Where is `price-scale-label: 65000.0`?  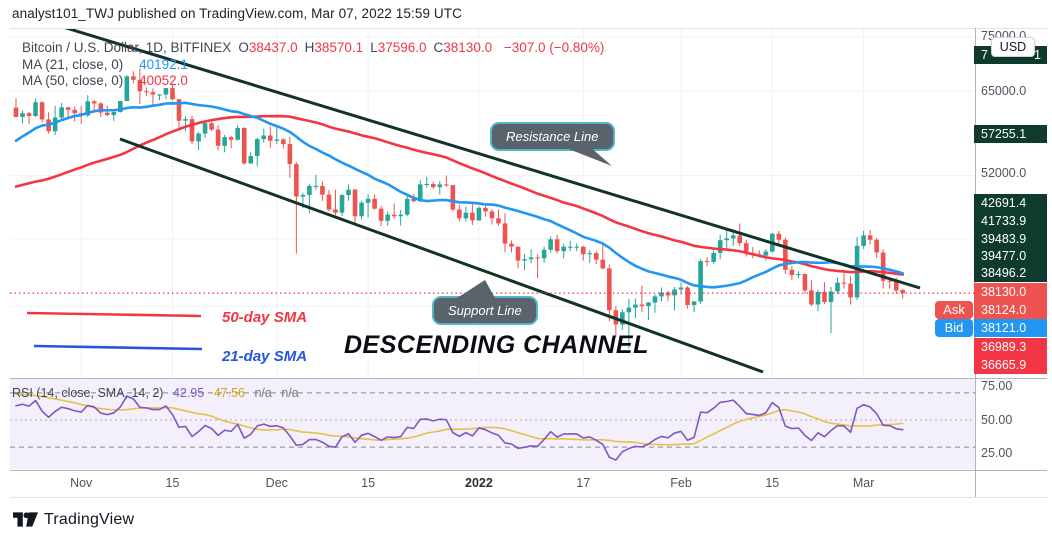
price-scale-label: 65000.0 is located at coordinates (1004, 91).